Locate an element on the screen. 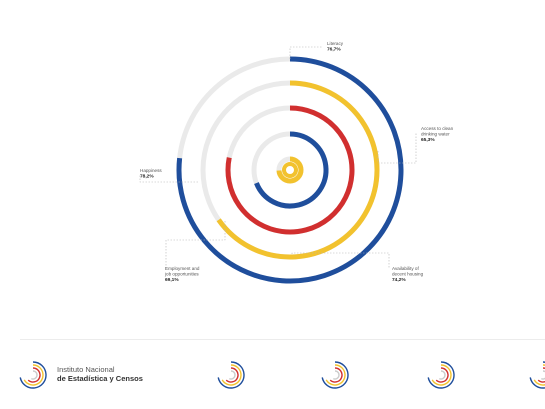 This screenshot has height=409, width=545. value-label: 74,2% is located at coordinates (399, 280).